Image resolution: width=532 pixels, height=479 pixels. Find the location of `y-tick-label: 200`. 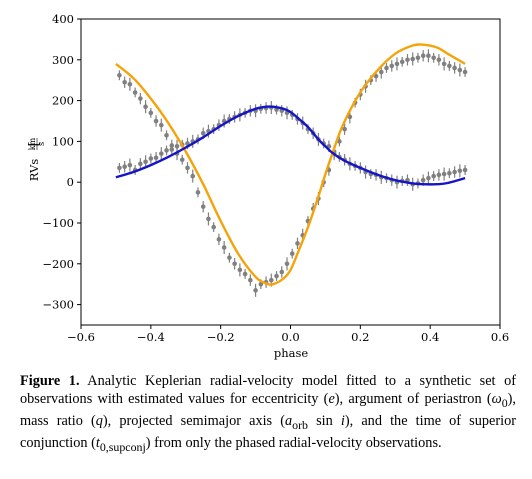

y-tick-label: 200 is located at coordinates (63, 101).